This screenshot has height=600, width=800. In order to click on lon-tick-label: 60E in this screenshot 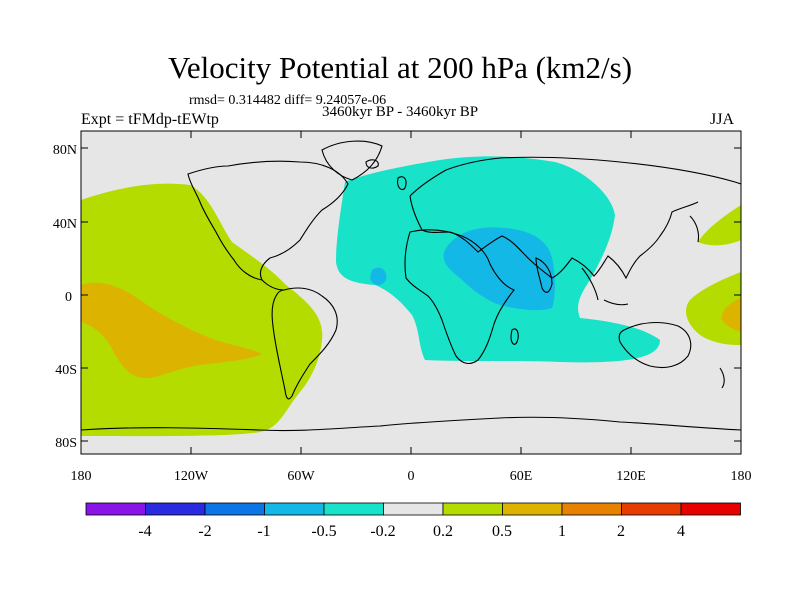, I will do `click(521, 476)`.